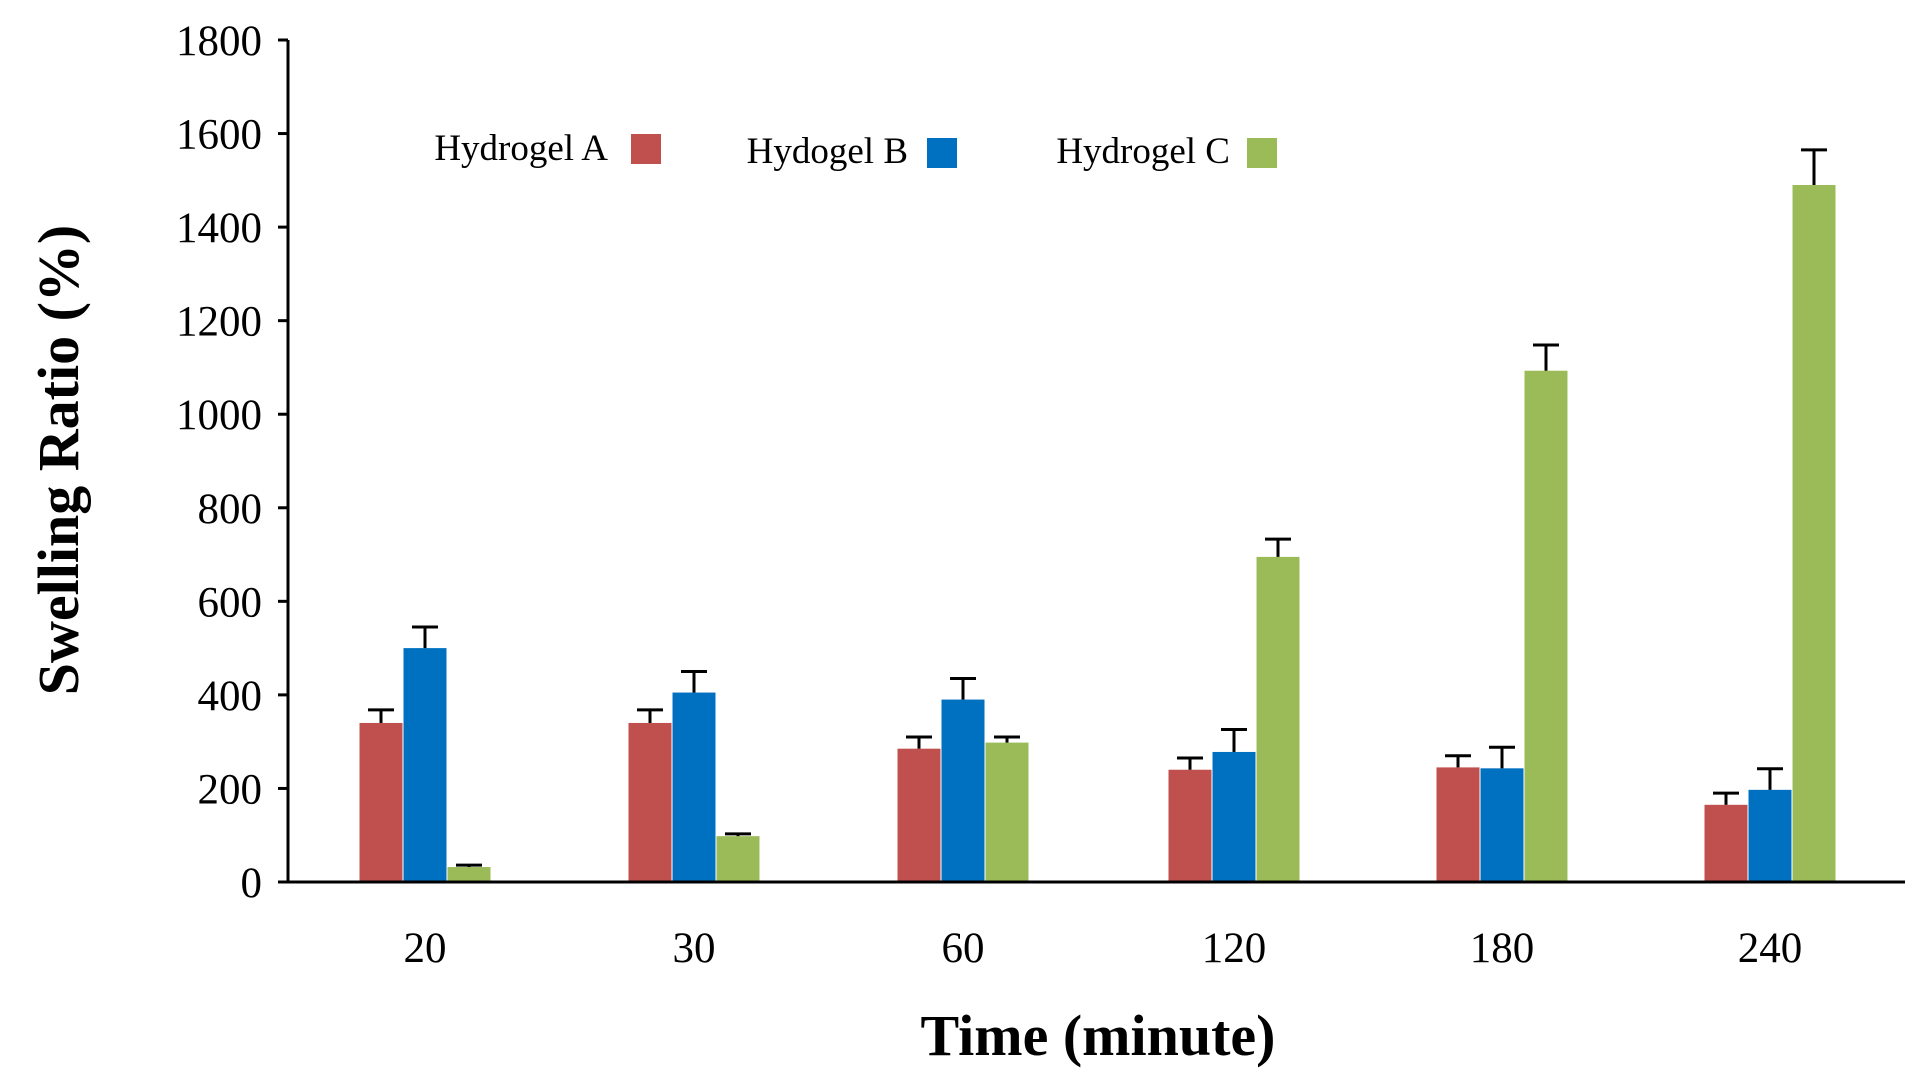  I want to click on y-tick-label: 1400, so click(219, 228).